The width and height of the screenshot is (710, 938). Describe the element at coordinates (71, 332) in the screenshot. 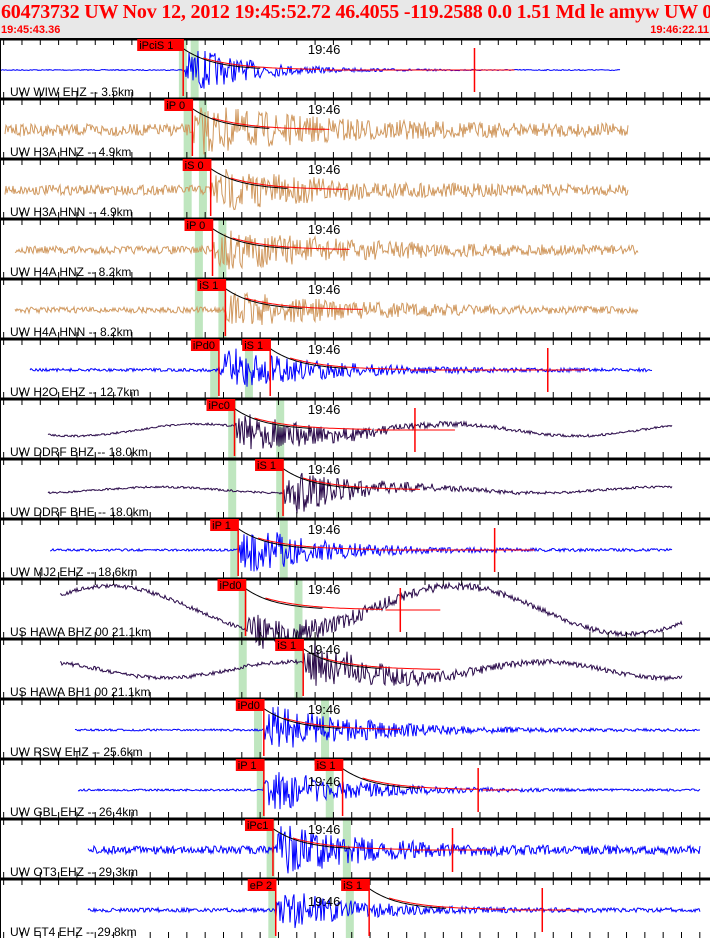

I see `channel-label: UW H4A HNN -- 8.2km` at that location.